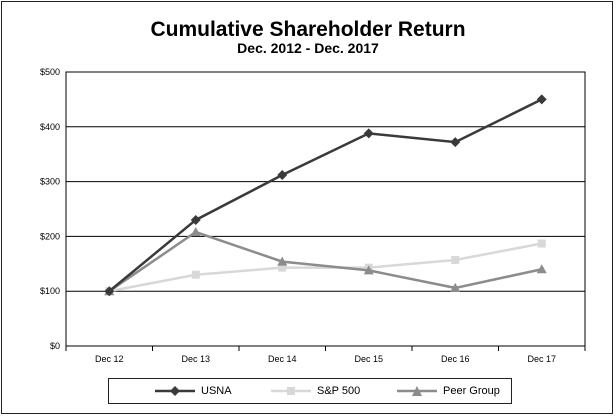 This screenshot has width=616, height=417. I want to click on legend-item-usna: USNA, so click(193, 391).